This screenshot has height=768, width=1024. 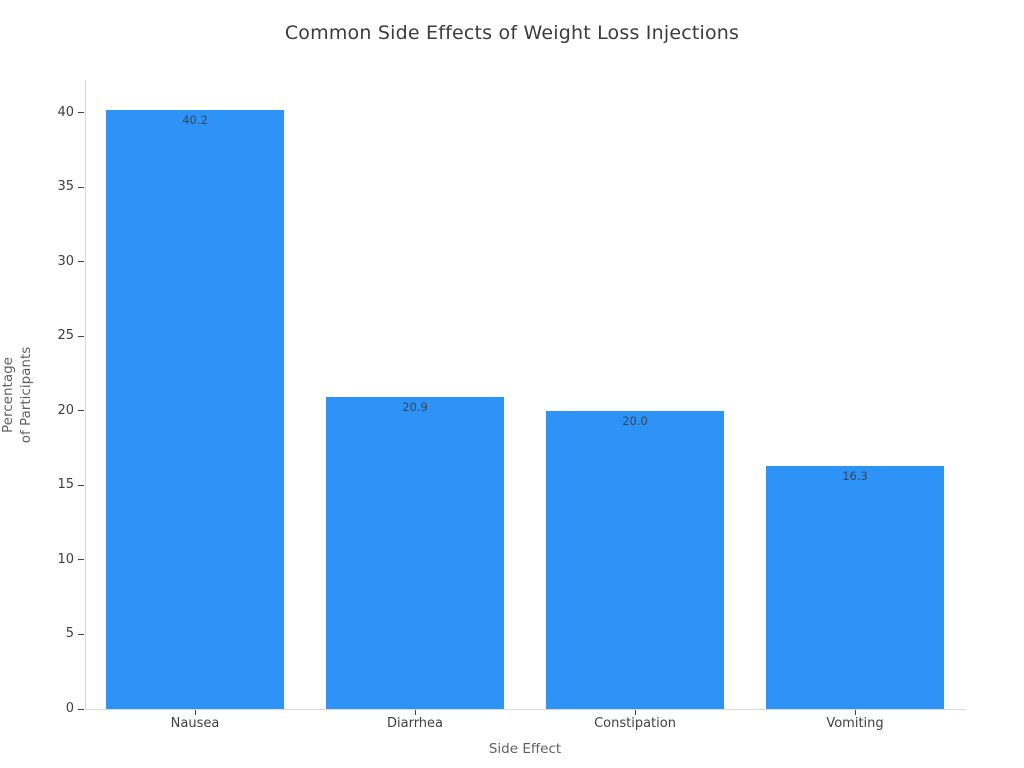 I want to click on y-tick-label: 20, so click(x=65, y=410).